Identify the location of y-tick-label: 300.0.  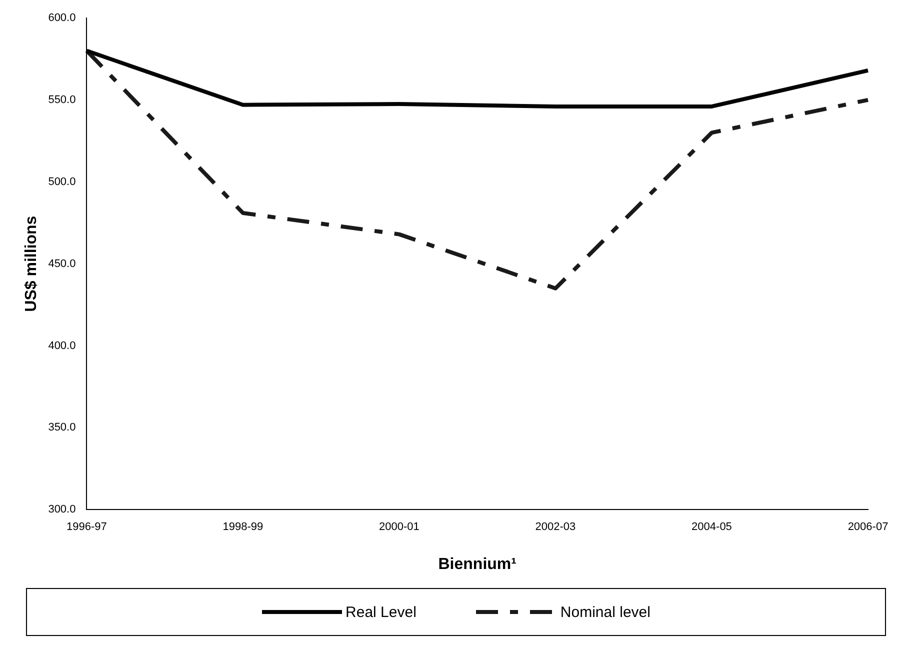
(62, 510).